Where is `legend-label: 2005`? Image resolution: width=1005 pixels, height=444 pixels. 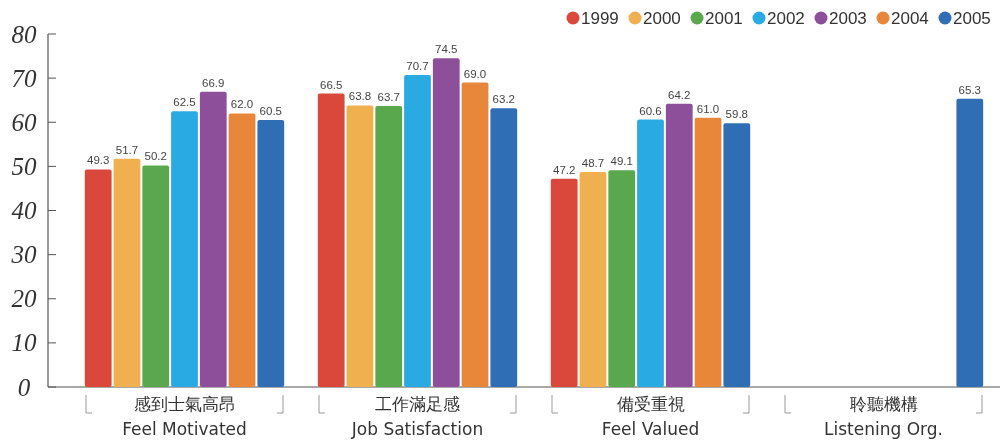
legend-label: 2005 is located at coordinates (972, 18).